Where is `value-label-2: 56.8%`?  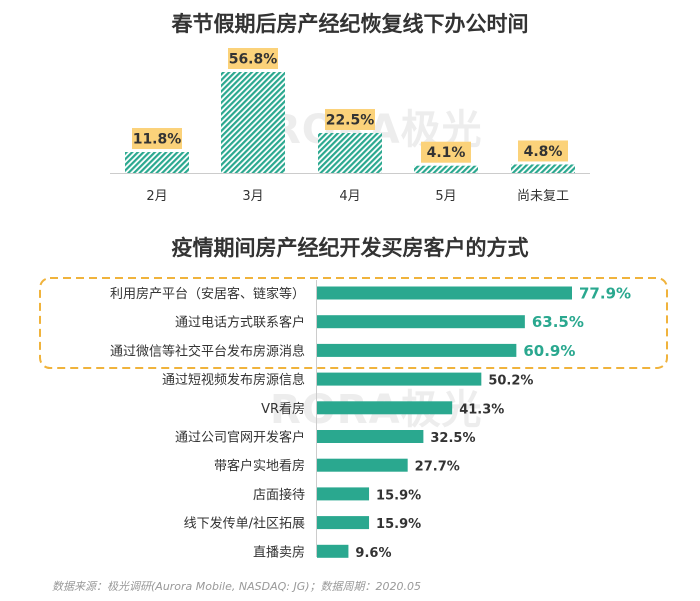 value-label-2: 56.8% is located at coordinates (253, 60).